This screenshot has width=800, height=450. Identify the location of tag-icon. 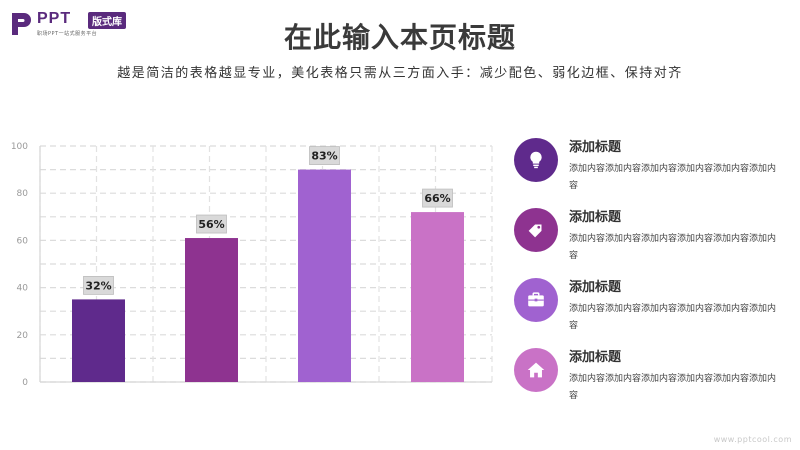
(535, 231).